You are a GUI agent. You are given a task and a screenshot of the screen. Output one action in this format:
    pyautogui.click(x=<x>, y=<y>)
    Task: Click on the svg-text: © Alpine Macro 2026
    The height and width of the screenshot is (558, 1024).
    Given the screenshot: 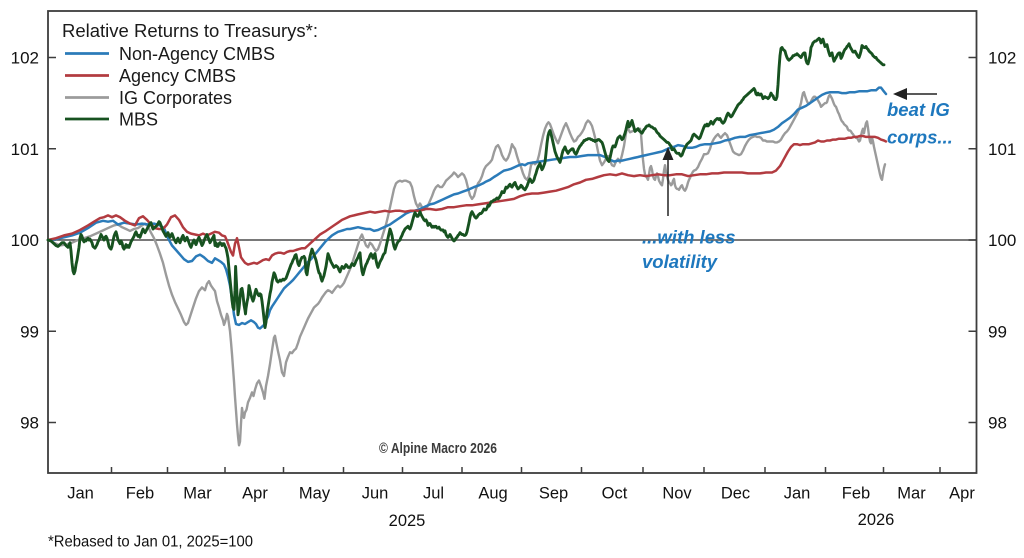 What is the action you would take?
    pyautogui.click(x=438, y=449)
    